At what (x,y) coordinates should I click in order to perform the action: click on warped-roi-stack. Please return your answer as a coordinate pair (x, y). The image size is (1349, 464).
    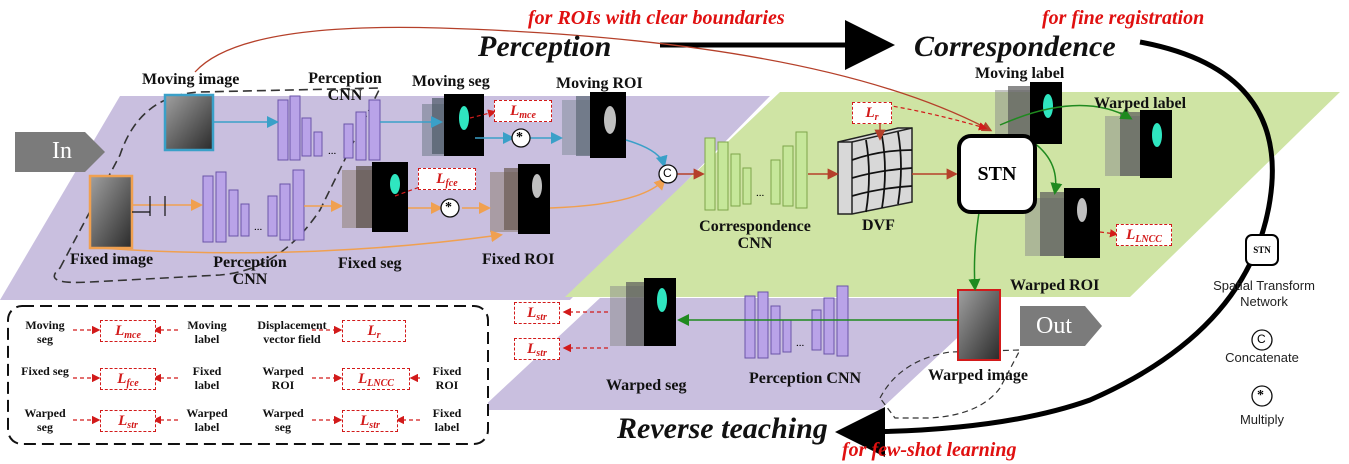
    Looking at the image, I should click on (1062, 223).